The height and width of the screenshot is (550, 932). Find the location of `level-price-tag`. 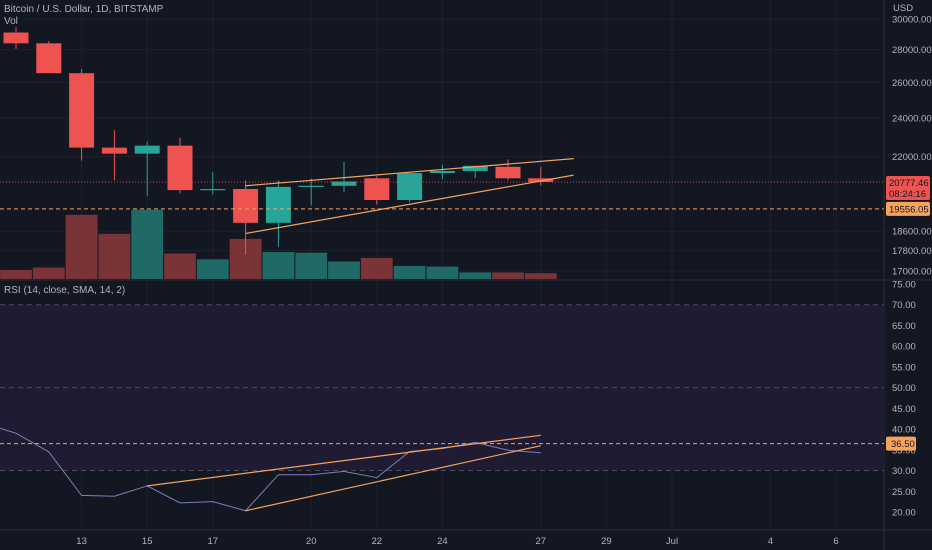

level-price-tag is located at coordinates (908, 208).